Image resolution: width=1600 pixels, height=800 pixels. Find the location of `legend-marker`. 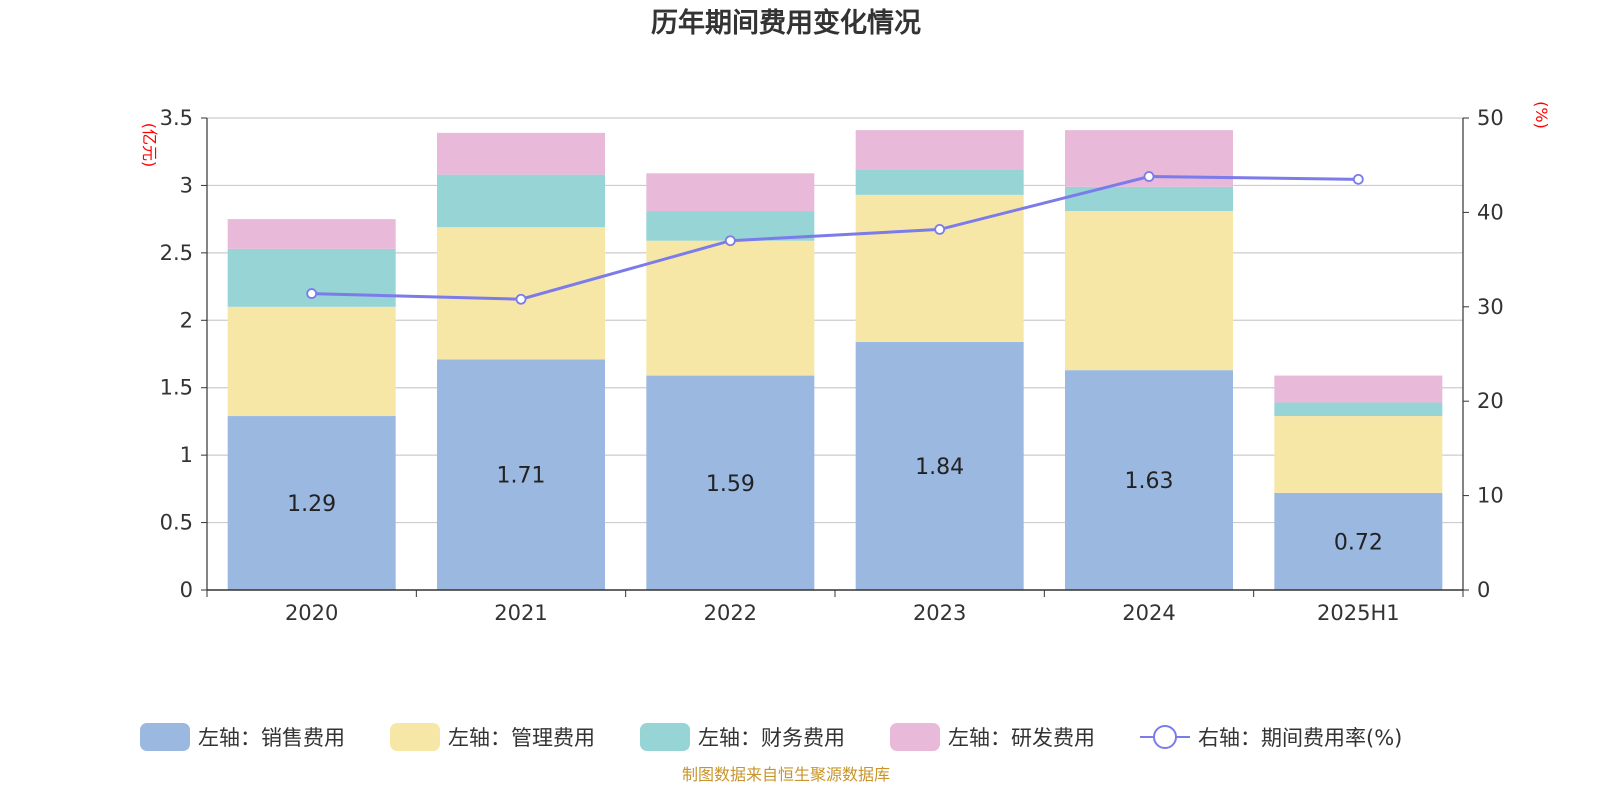

legend-marker is located at coordinates (1165, 737).